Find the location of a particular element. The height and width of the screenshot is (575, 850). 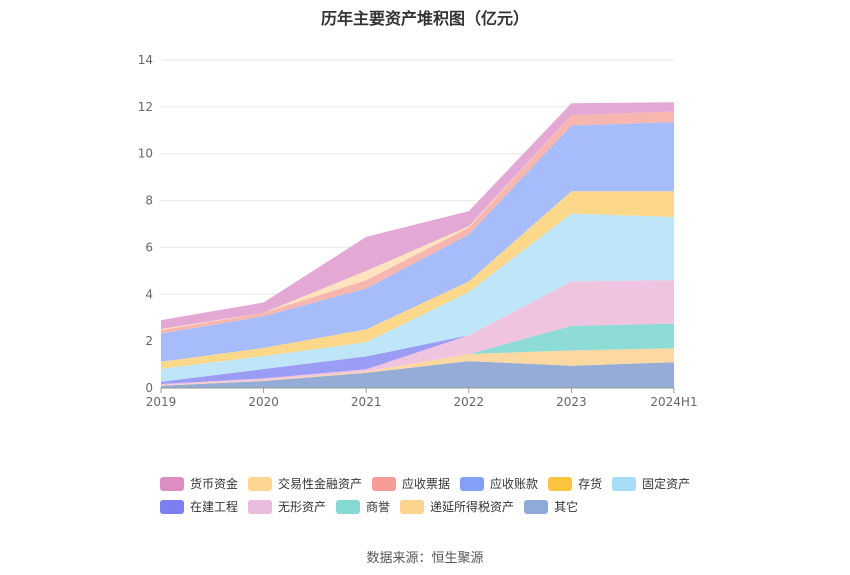

x-tick-label: 2021 is located at coordinates (366, 402).